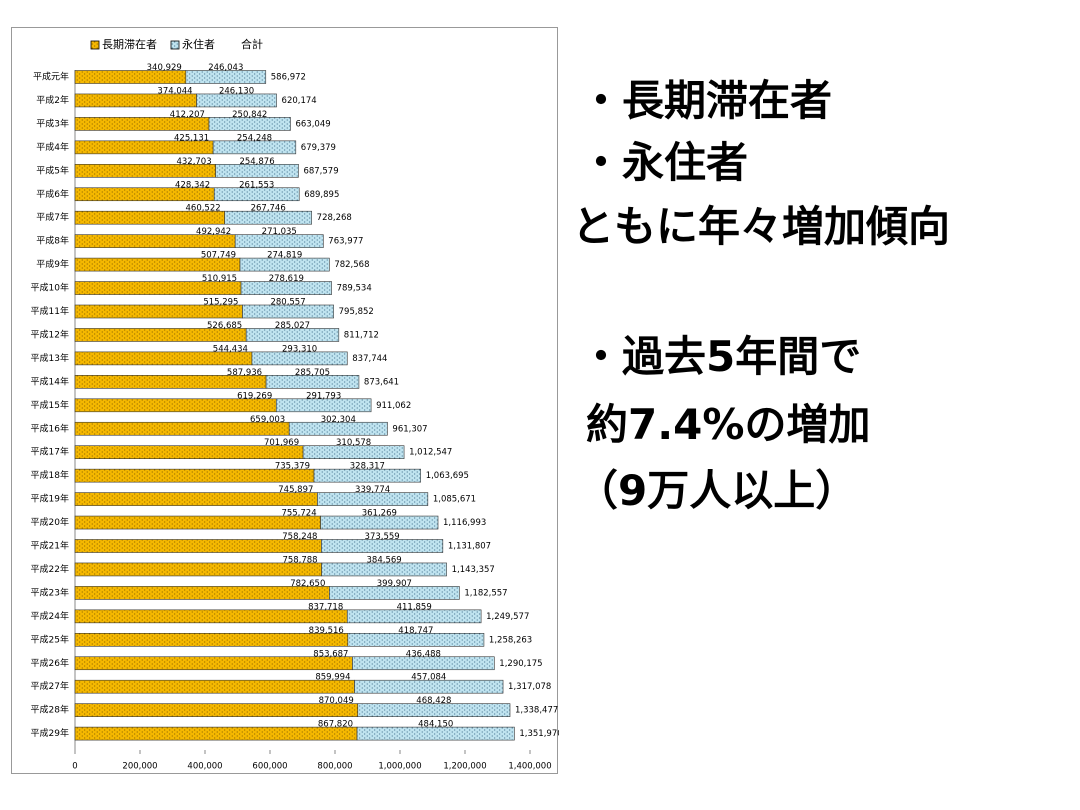 The width and height of the screenshot is (1080, 810). I want to click on value-label: 460,522, so click(203, 209).